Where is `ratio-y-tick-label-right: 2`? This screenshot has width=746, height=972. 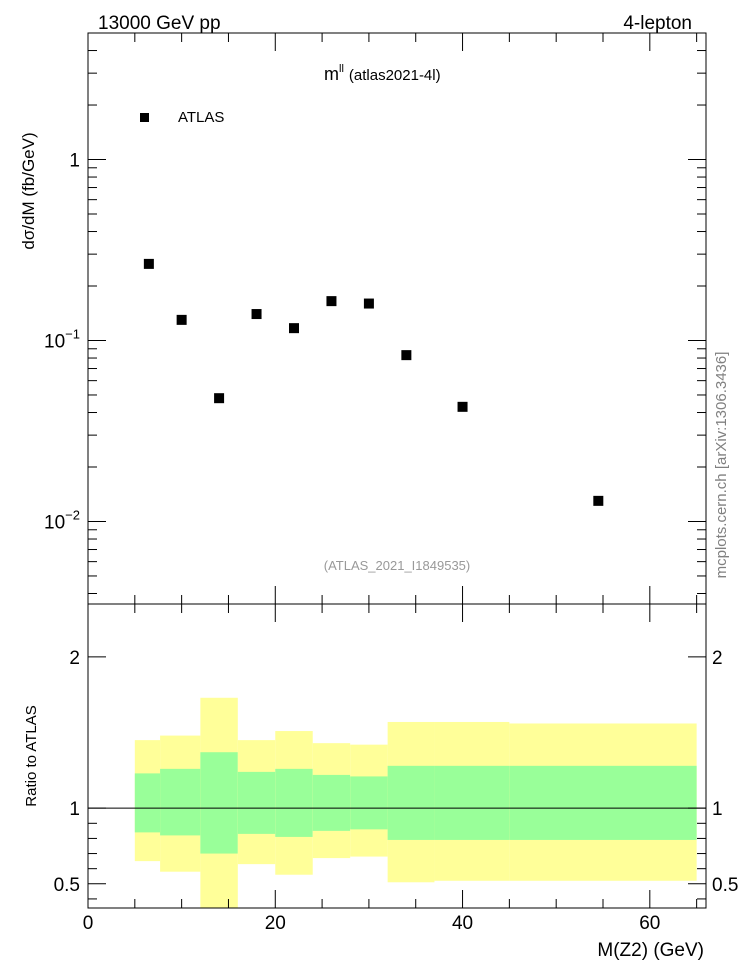
ratio-y-tick-label-right: 2 is located at coordinates (717, 658).